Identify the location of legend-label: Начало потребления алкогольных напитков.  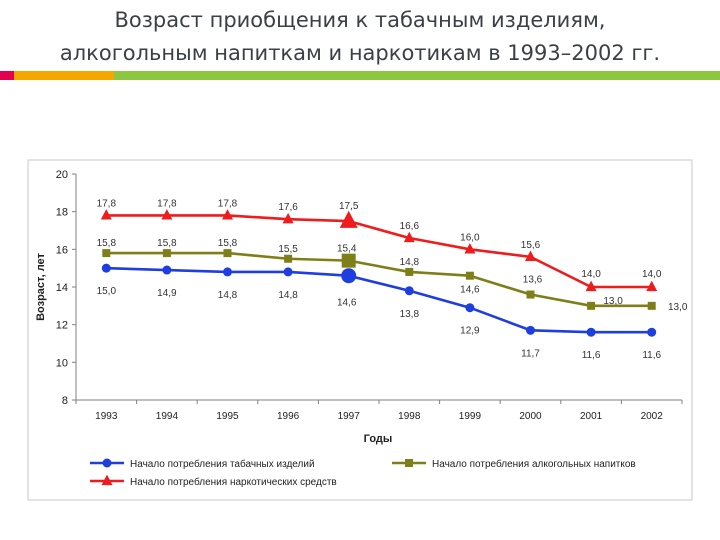
(534, 464).